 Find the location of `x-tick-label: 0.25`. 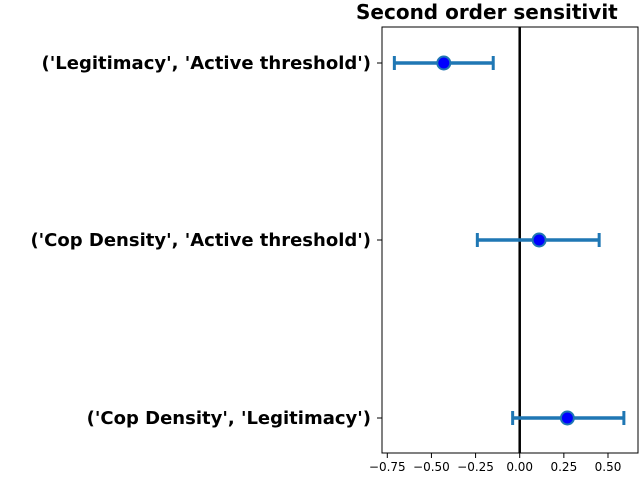

x-tick-label: 0.25 is located at coordinates (563, 467).